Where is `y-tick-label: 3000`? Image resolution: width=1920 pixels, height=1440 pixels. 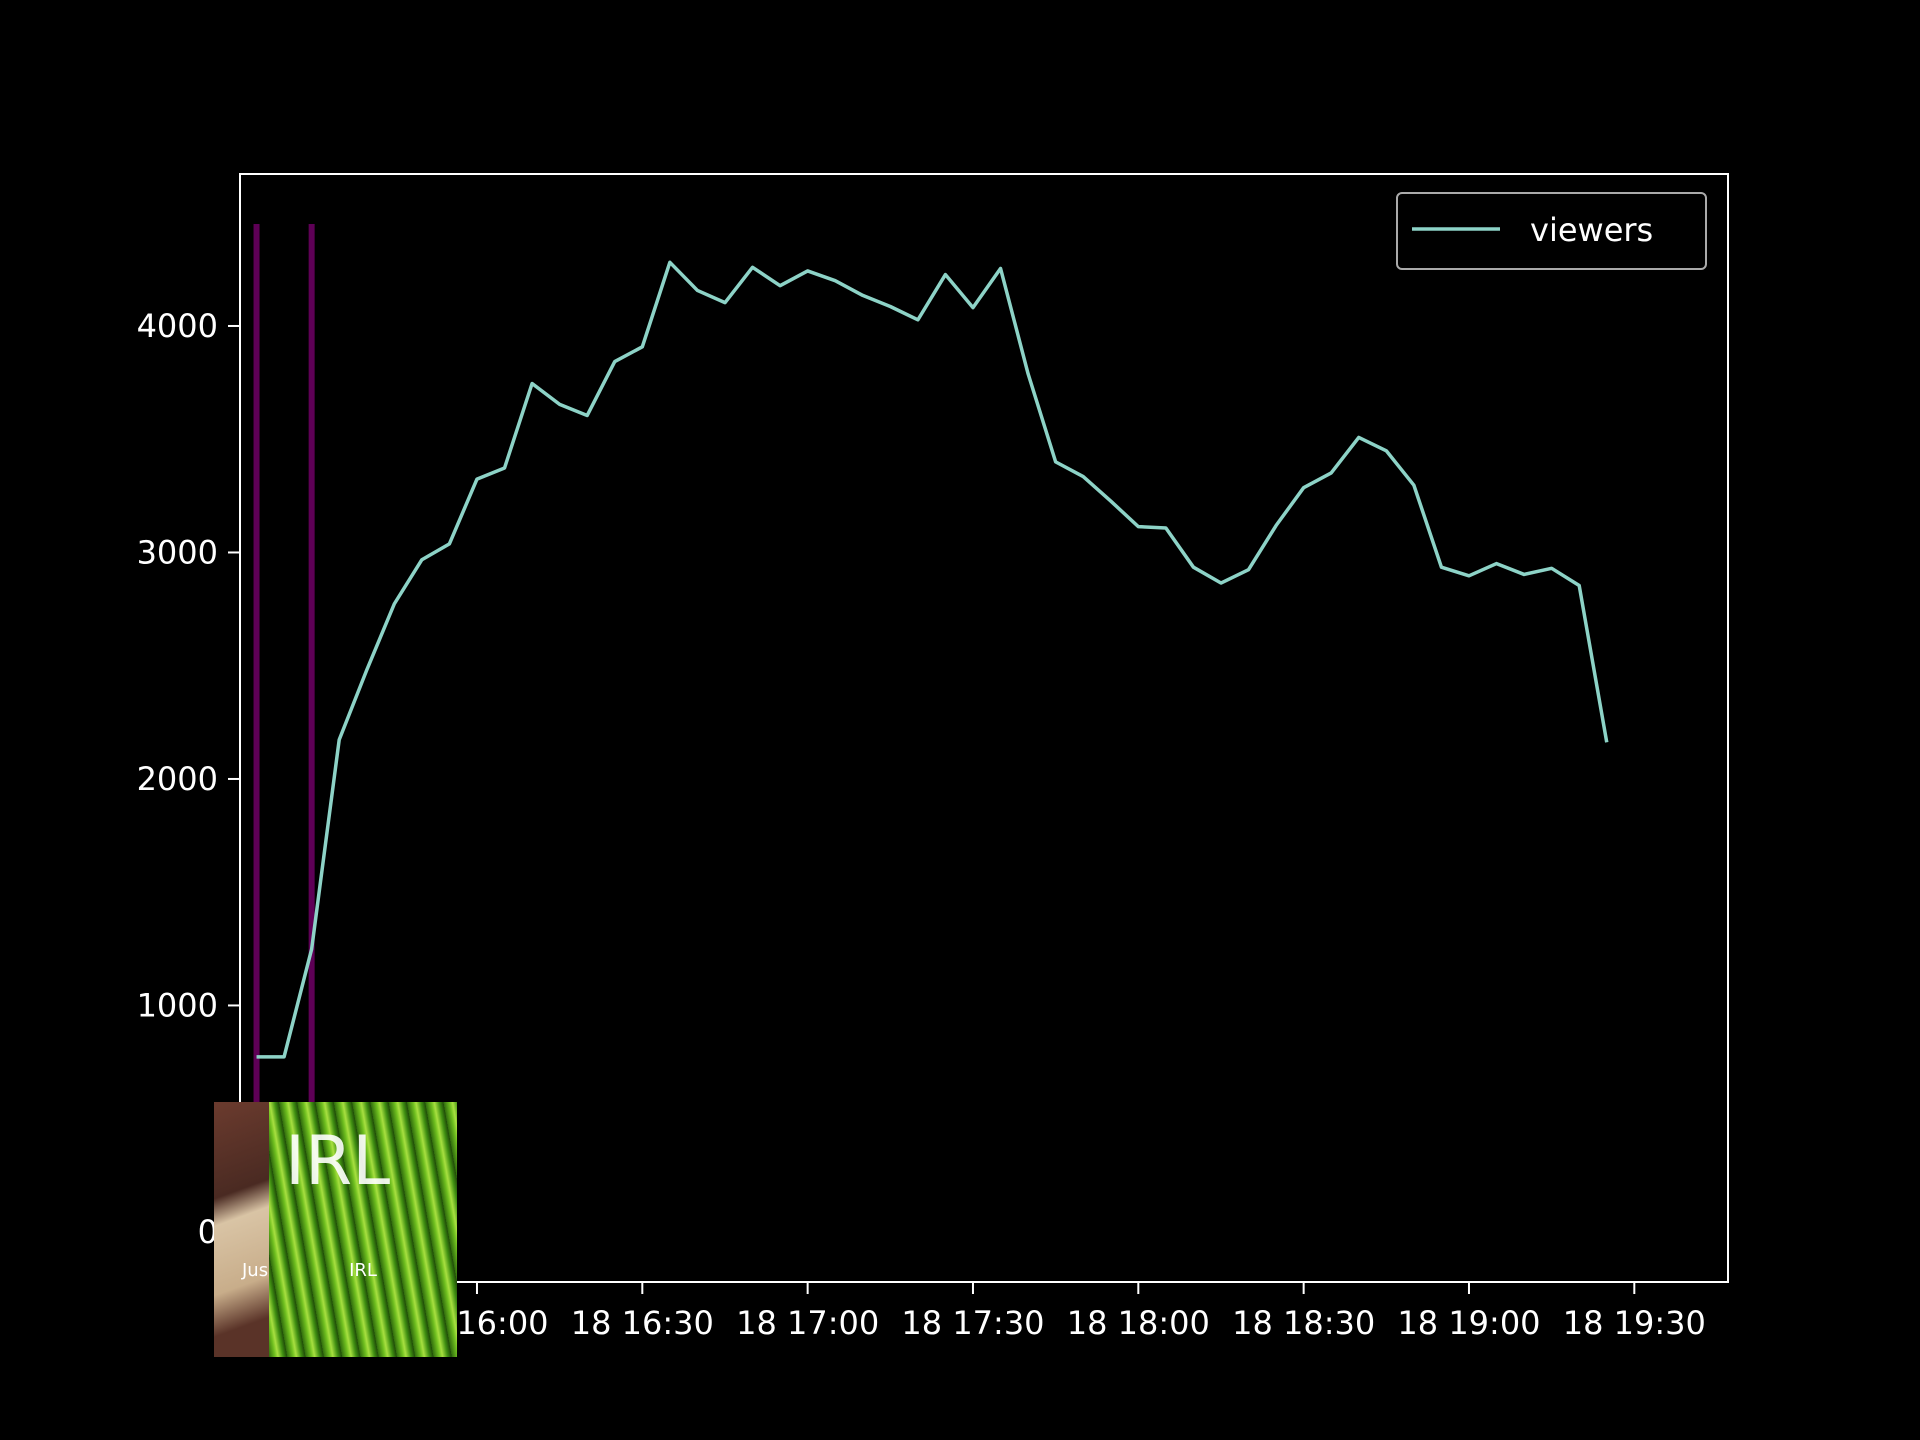 y-tick-label: 3000 is located at coordinates (177, 552).